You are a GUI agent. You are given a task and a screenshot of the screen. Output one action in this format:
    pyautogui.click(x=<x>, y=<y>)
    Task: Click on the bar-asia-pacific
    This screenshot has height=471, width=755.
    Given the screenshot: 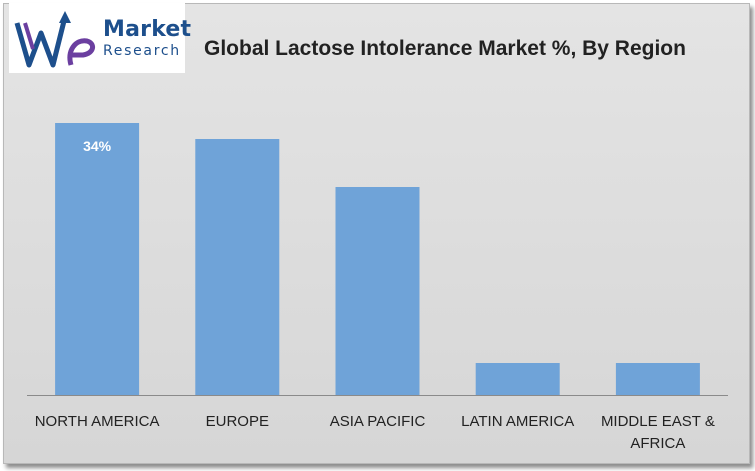 What is the action you would take?
    pyautogui.click(x=377, y=291)
    